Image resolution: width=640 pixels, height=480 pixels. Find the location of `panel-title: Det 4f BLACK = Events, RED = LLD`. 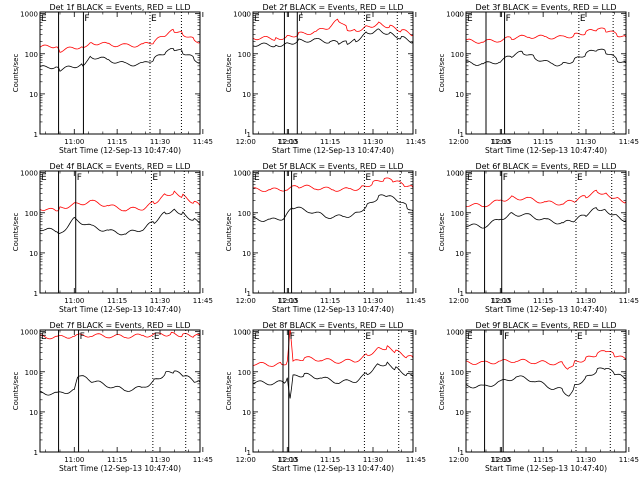

panel-title: Det 4f BLACK = Events, RED = LLD is located at coordinates (119, 166).